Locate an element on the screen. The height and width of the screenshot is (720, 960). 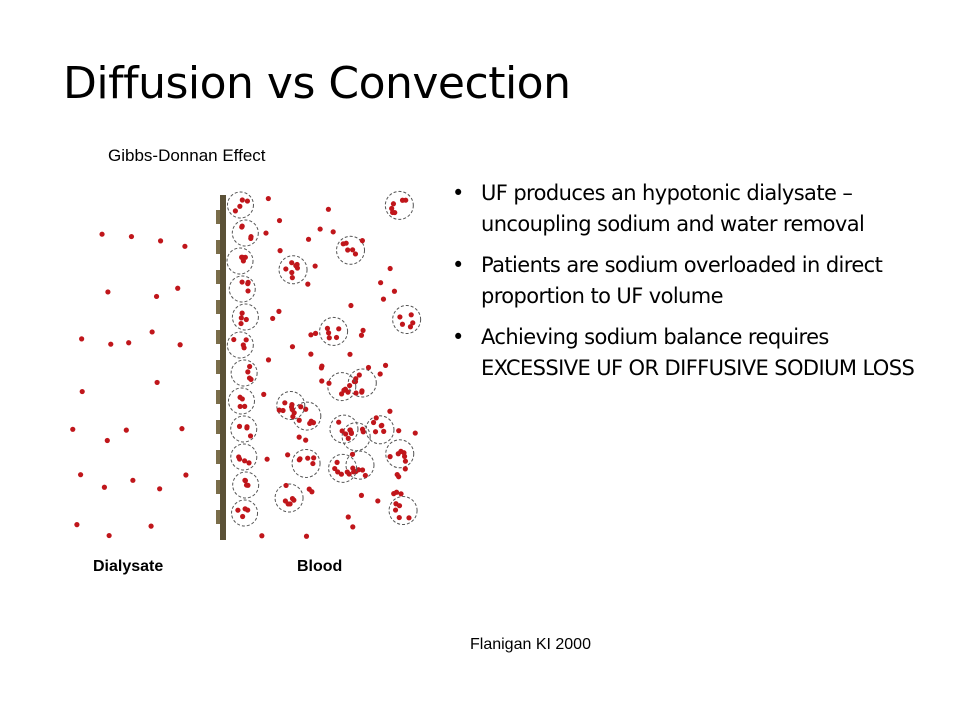
membrane is located at coordinates (223, 367).